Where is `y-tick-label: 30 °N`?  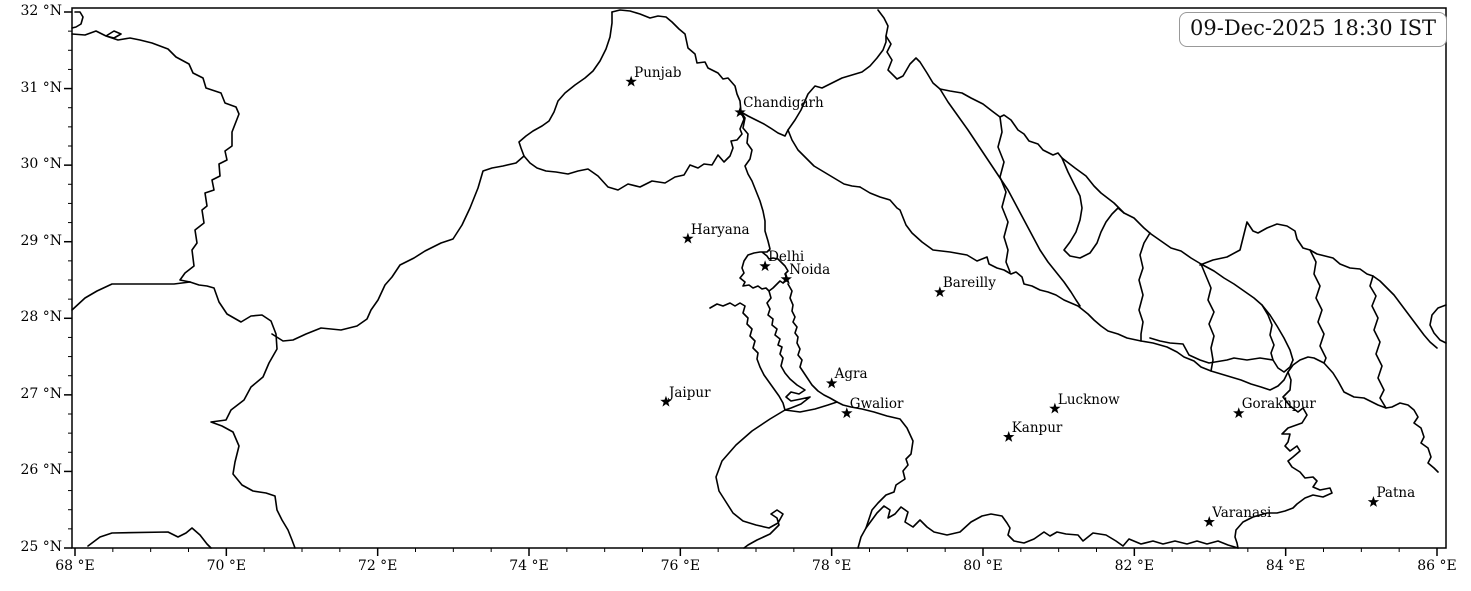
y-tick-label: 30 °N is located at coordinates (41, 164).